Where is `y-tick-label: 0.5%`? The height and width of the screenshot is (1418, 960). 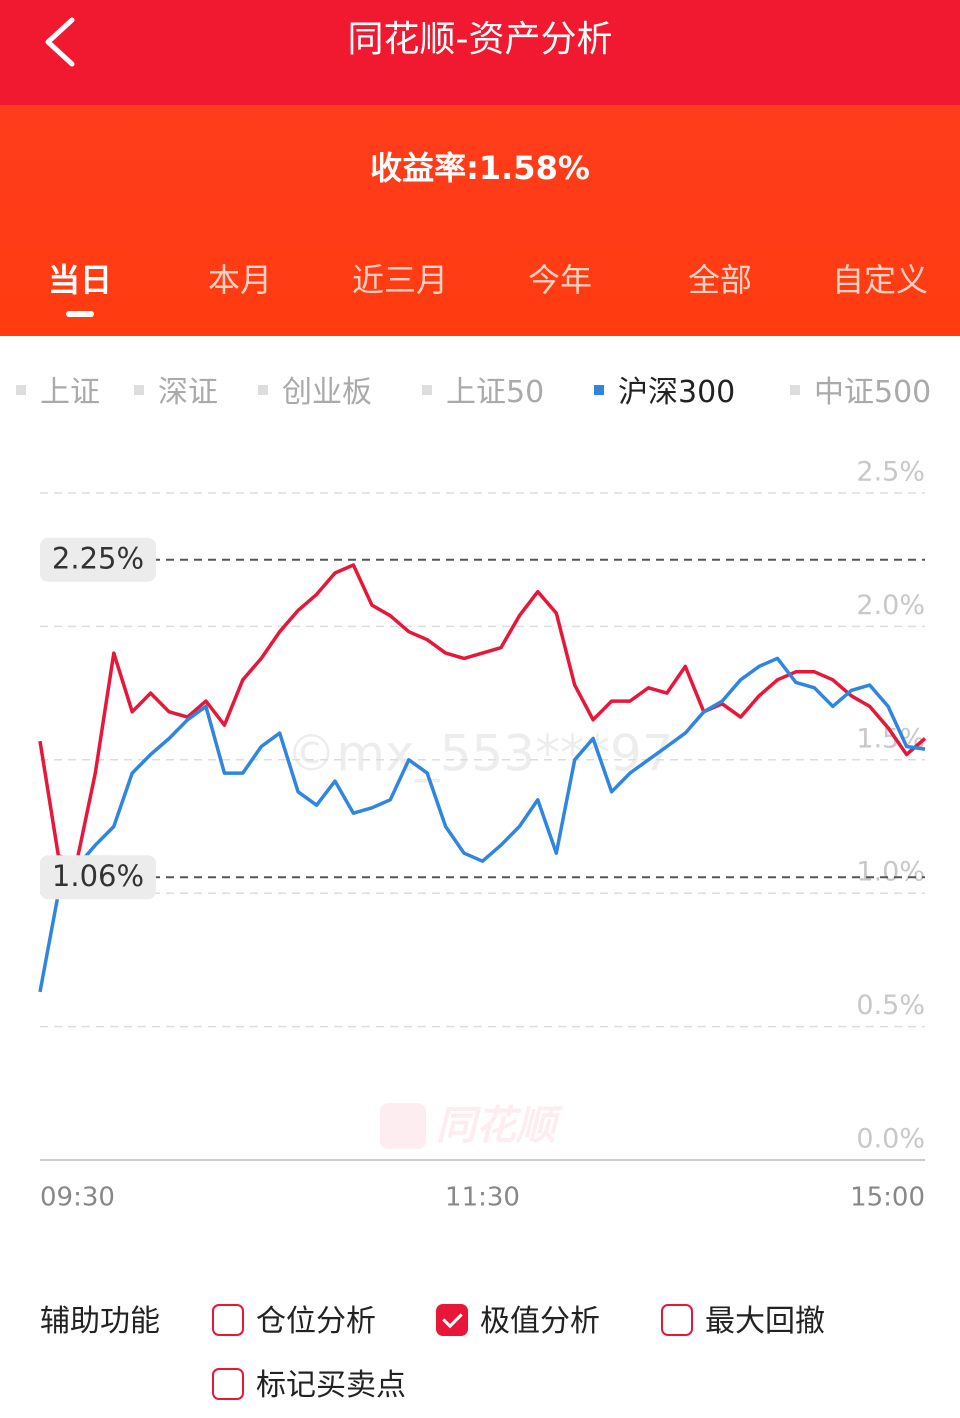
y-tick-label: 0.5% is located at coordinates (890, 1005).